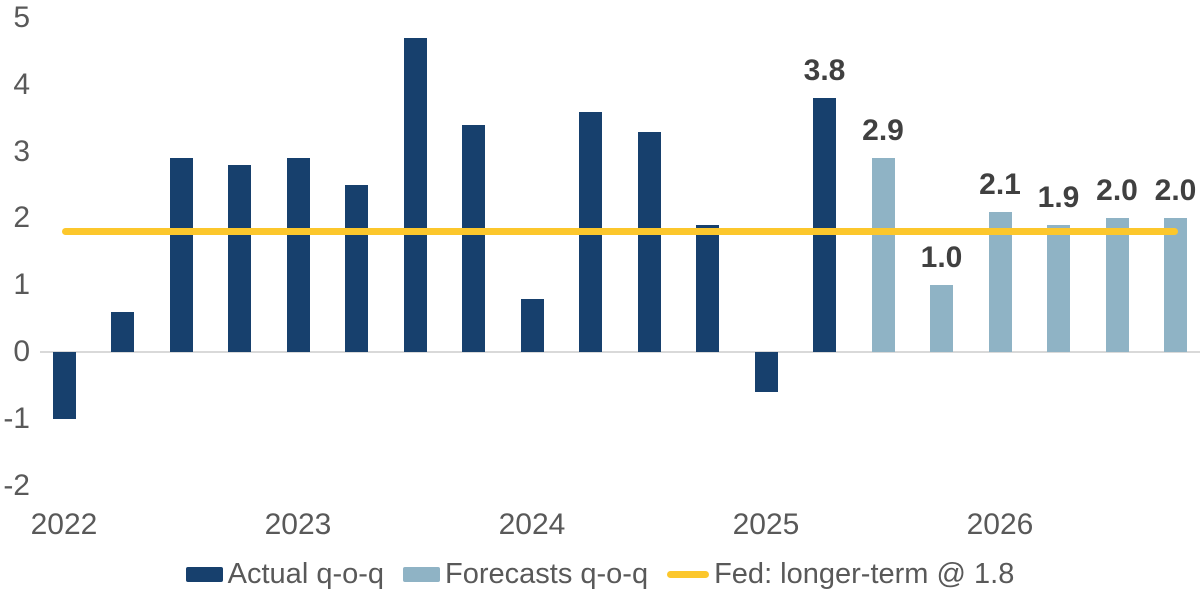 This screenshot has height=600, width=1200. Describe the element at coordinates (941, 258) in the screenshot. I see `bar-value-label: 1.0` at that location.